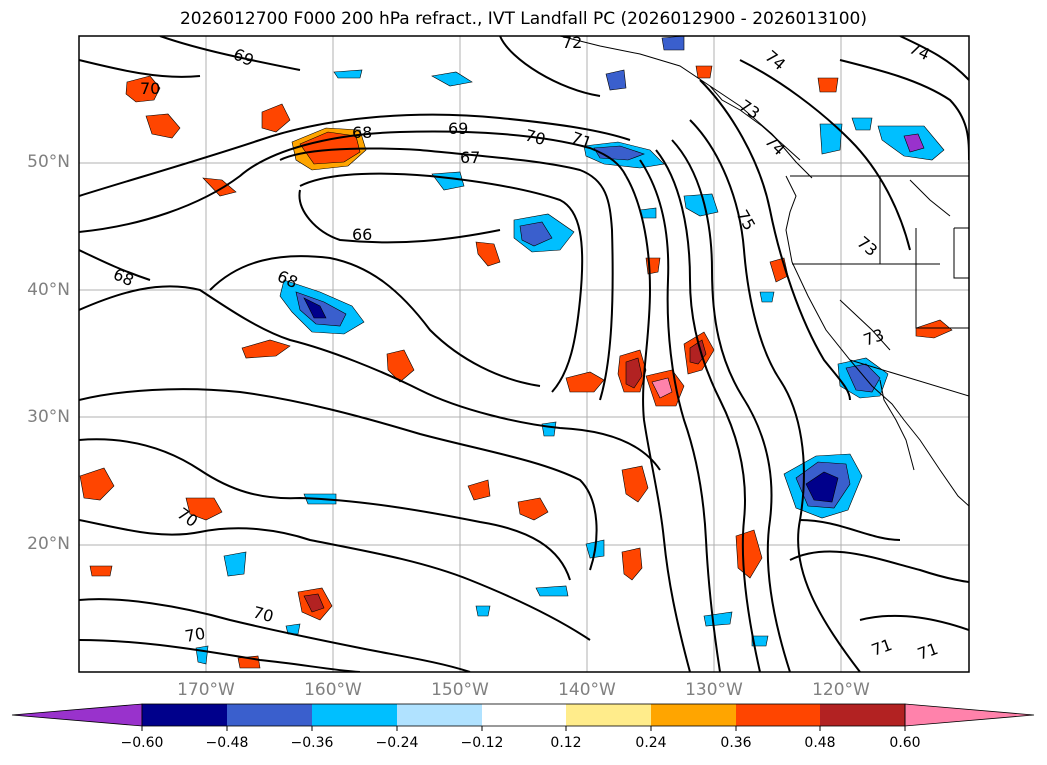 The width and height of the screenshot is (1047, 765). Describe the element at coordinates (841, 690) in the screenshot. I see `lon-label-120w: 120°W` at that location.